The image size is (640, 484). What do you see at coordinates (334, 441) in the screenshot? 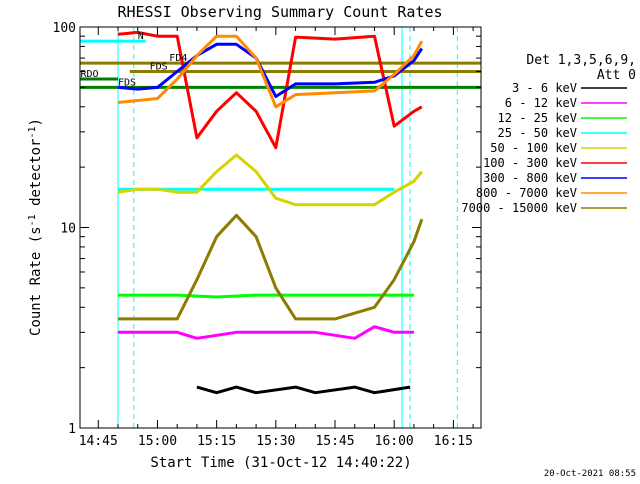
I see `x-tick-label-4: 15:45` at bounding box center [334, 441].